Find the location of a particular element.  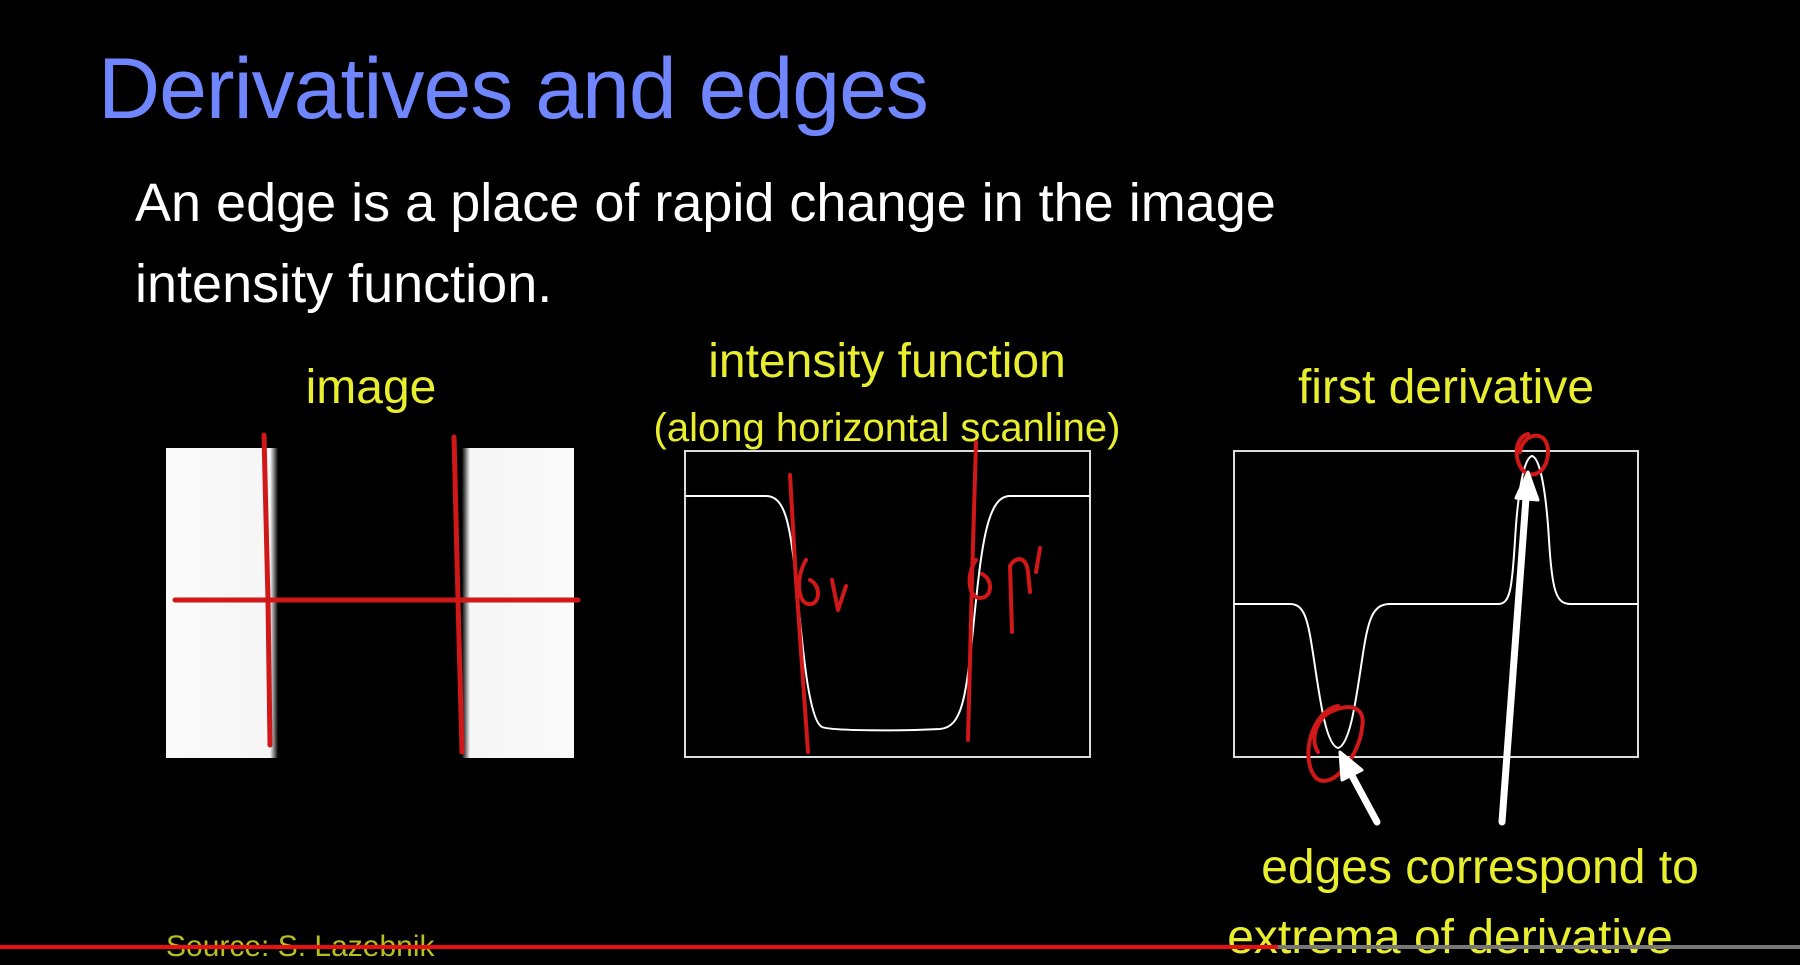

slide-title: Derivatives and edges is located at coordinates (513, 89).